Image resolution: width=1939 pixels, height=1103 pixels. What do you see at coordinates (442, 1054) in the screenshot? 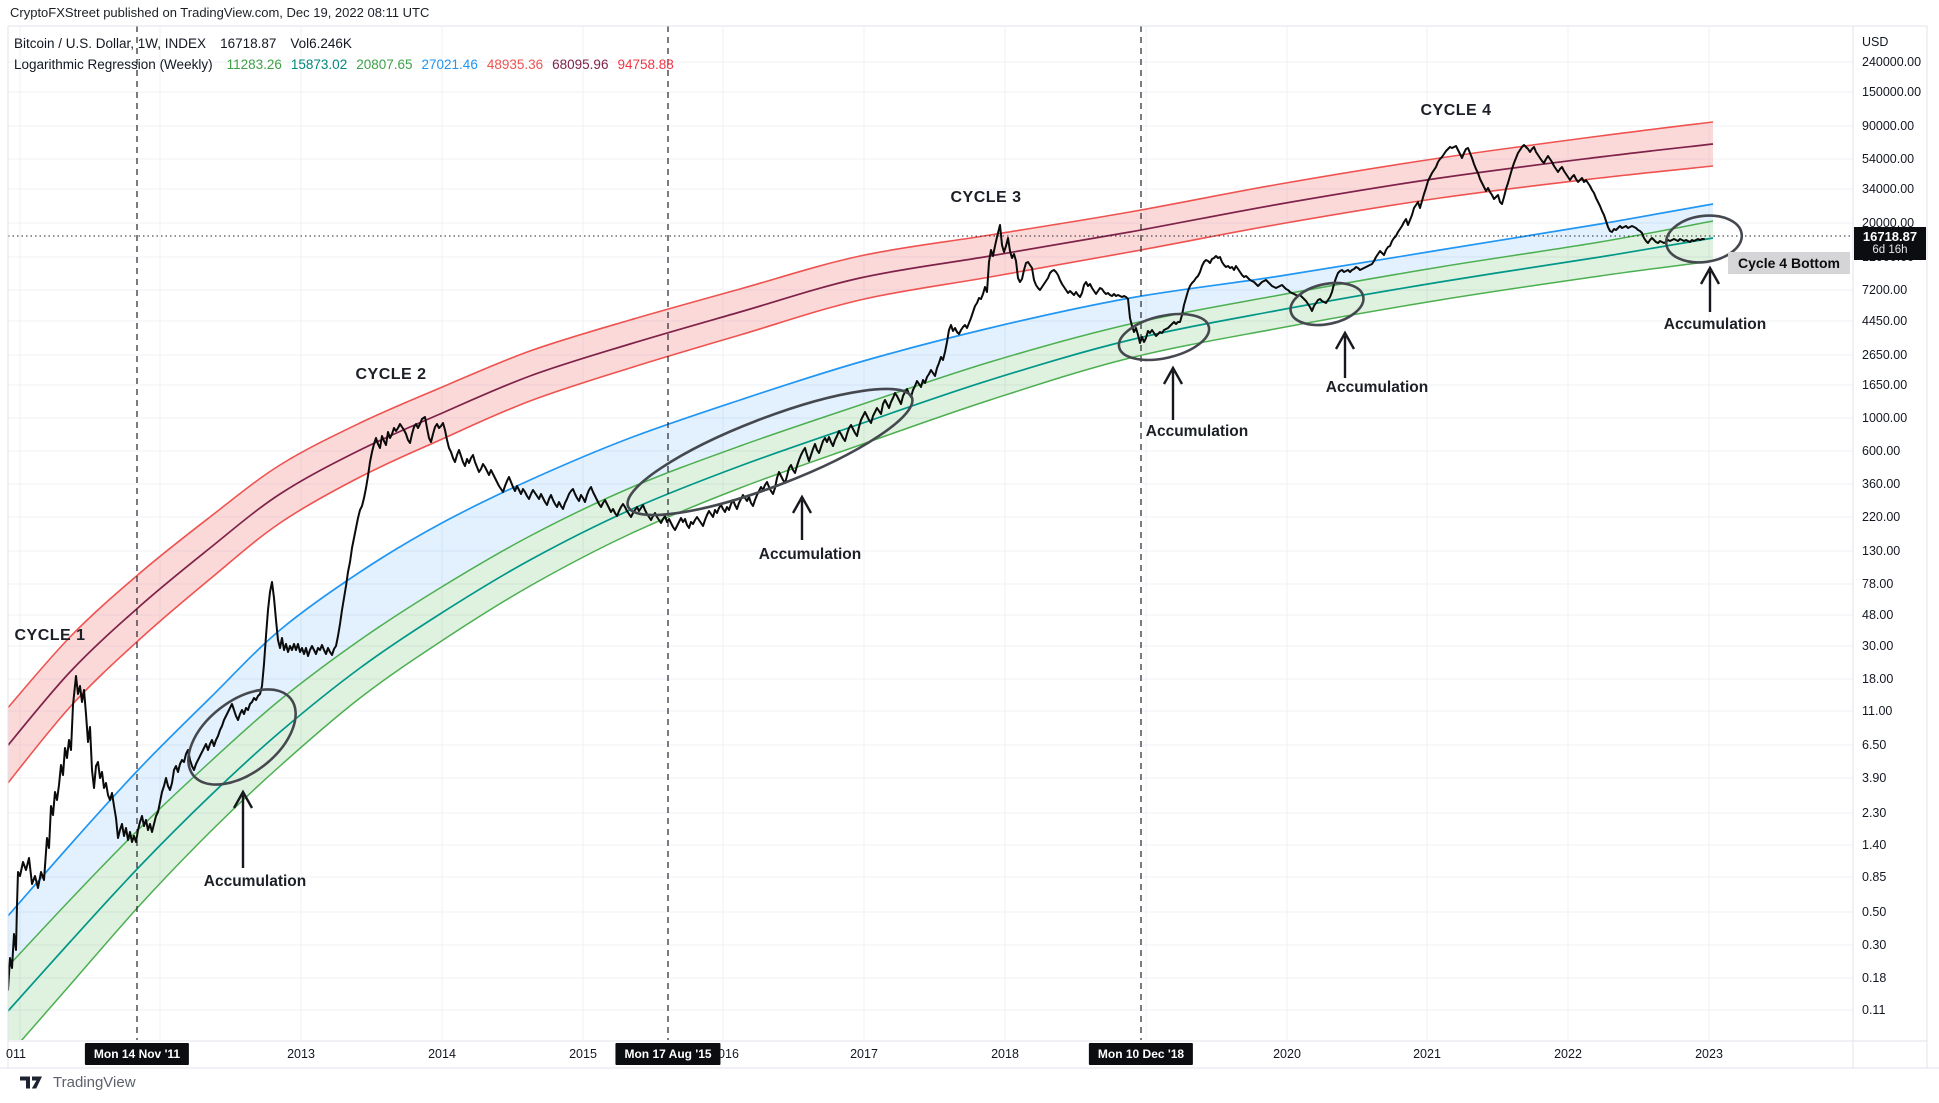
I see `year-tick-label: 2014` at bounding box center [442, 1054].